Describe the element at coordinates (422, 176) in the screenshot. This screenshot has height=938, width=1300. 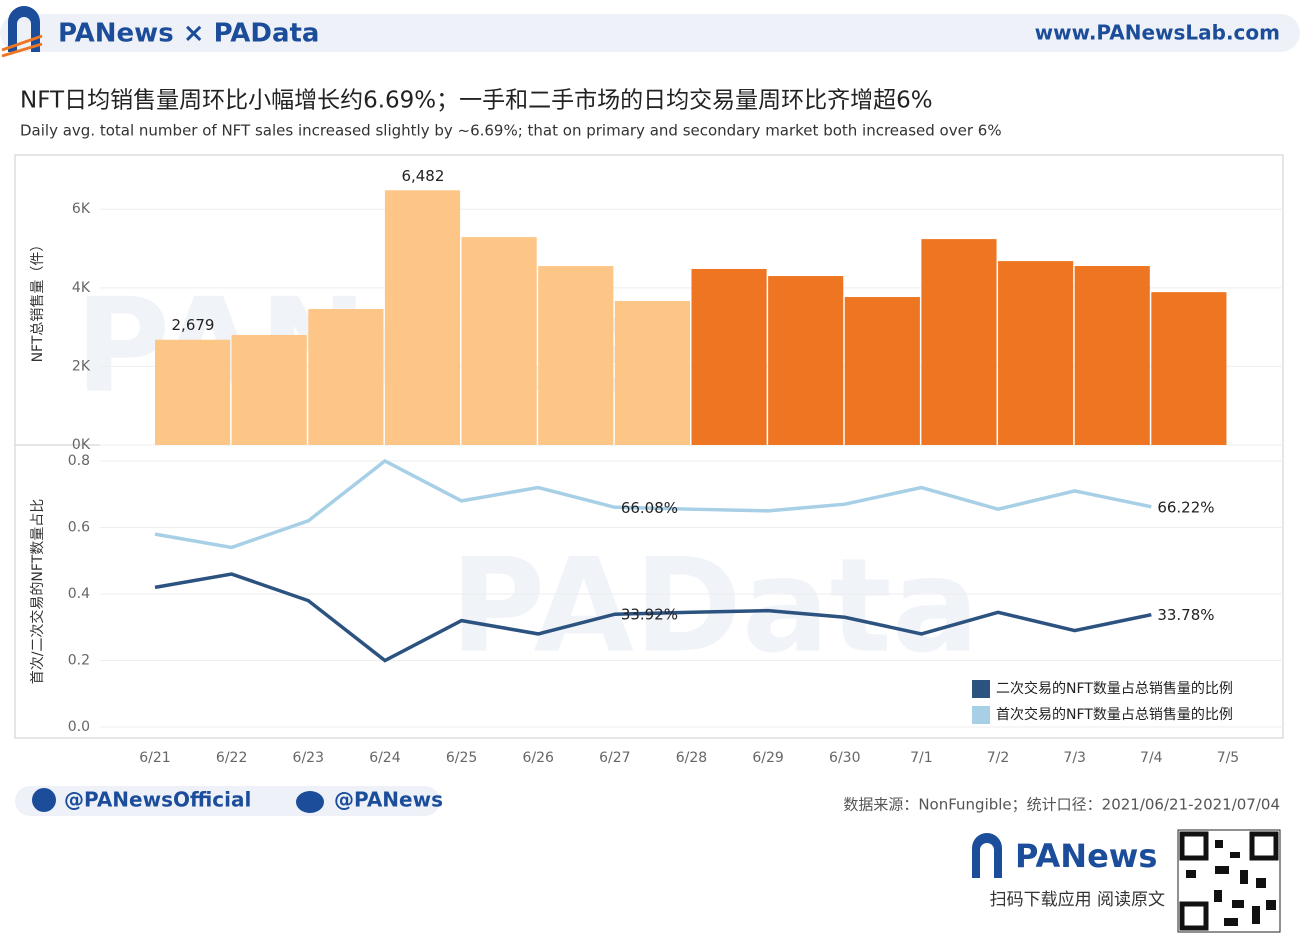
I see `data-label: 6,482` at that location.